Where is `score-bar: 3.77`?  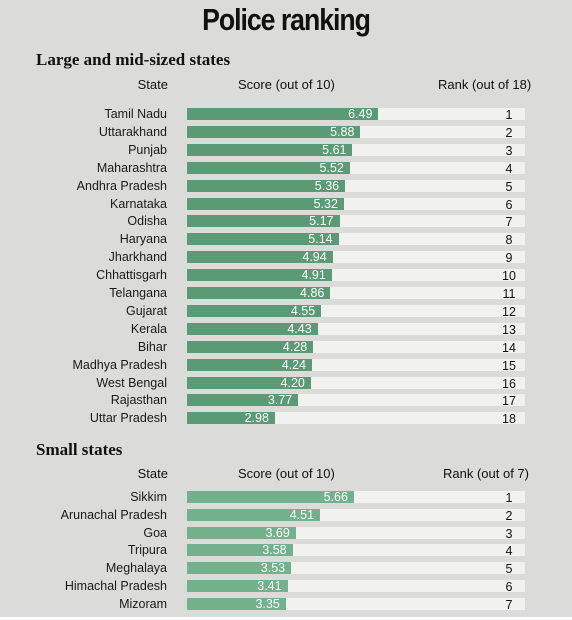 score-bar: 3.77 is located at coordinates (243, 400).